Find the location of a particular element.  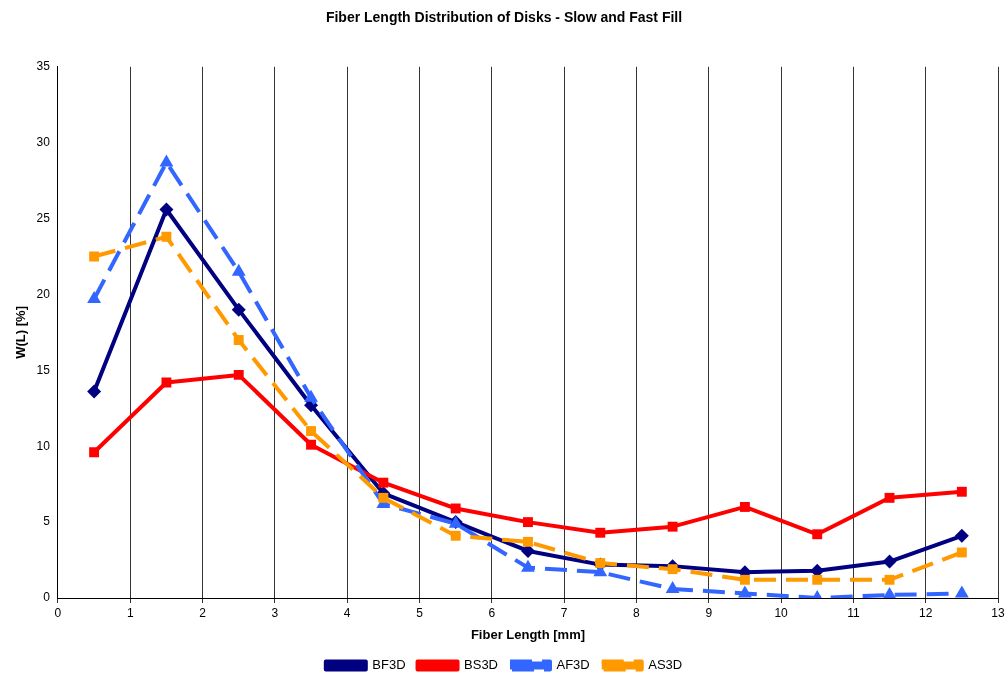

x-tick-label: 1 is located at coordinates (130, 612).